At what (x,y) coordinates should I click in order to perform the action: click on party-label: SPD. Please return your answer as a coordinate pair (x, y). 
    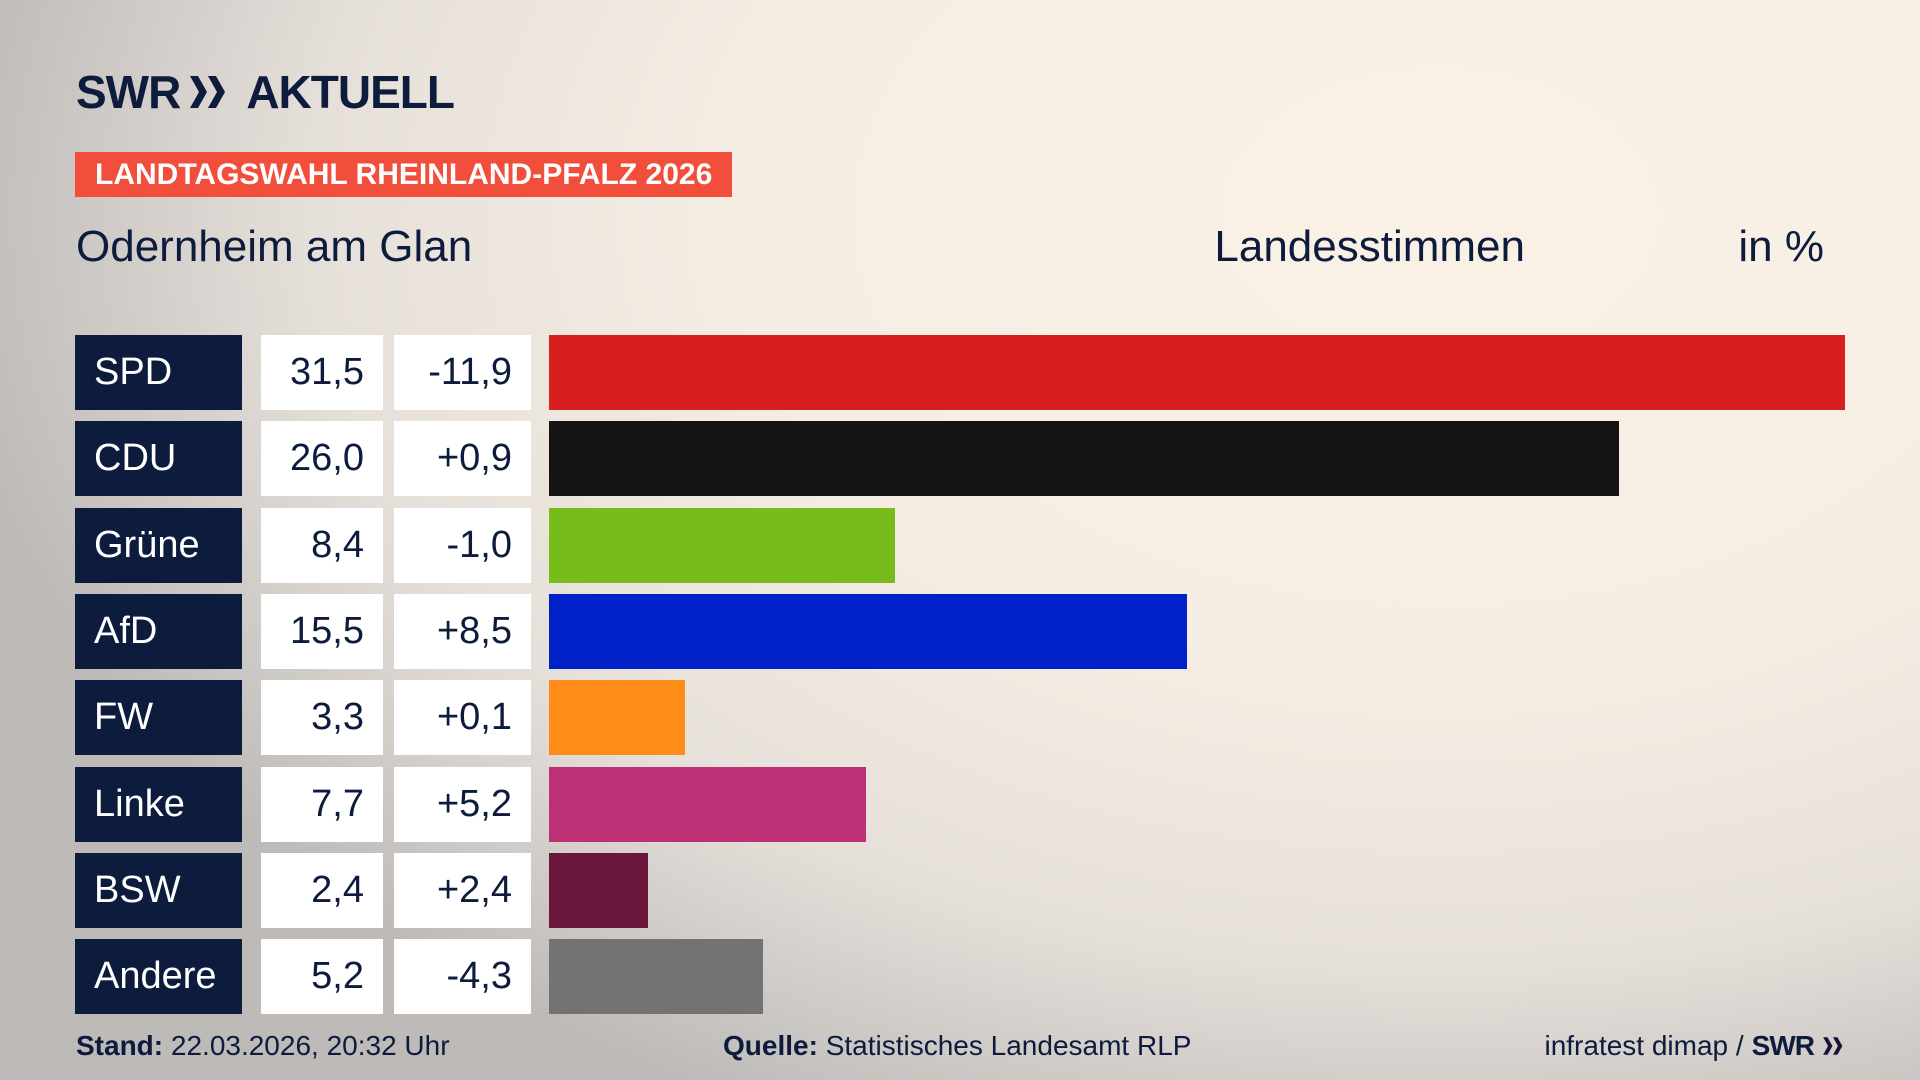
    Looking at the image, I should click on (158, 372).